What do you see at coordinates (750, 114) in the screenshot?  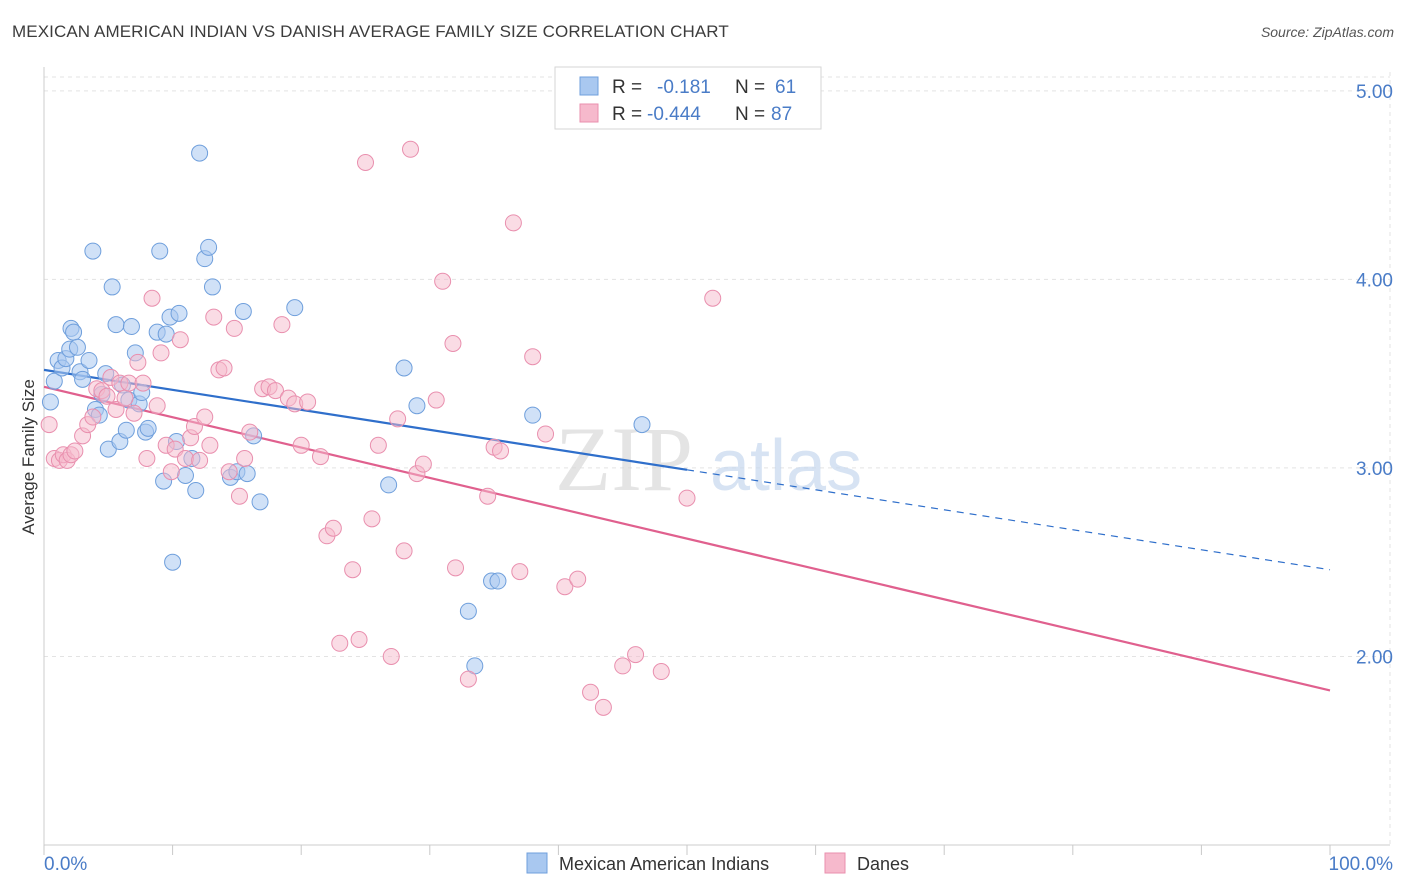 I see `row2-n-label: N =` at bounding box center [750, 114].